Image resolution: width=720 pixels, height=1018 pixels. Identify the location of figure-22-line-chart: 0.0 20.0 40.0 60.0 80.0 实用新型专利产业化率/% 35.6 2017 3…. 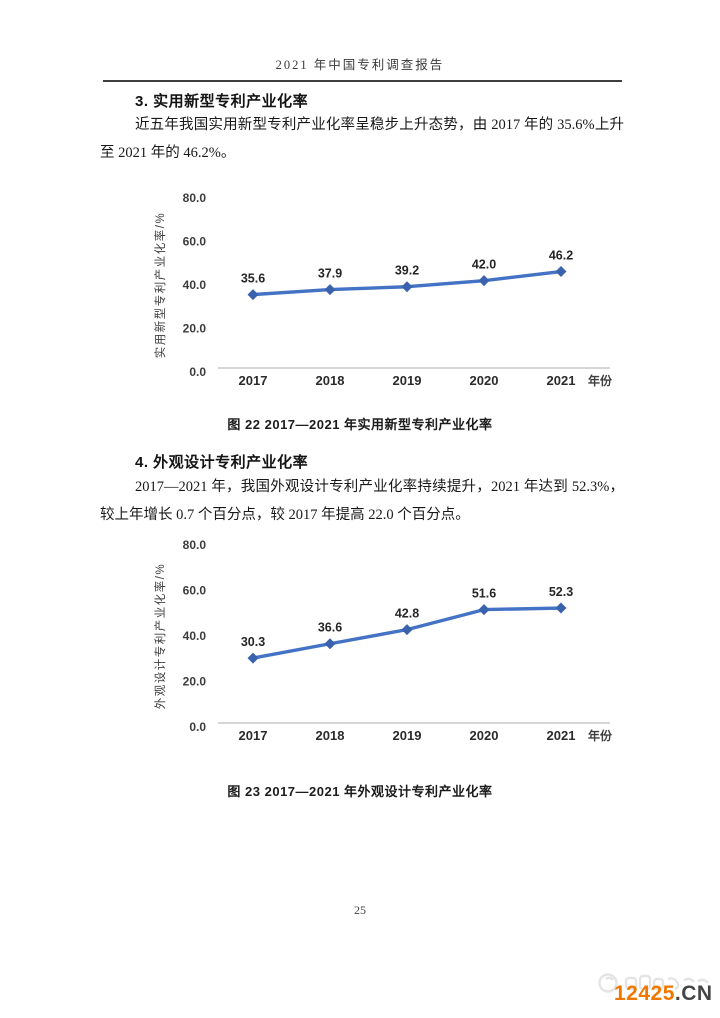
(383, 289).